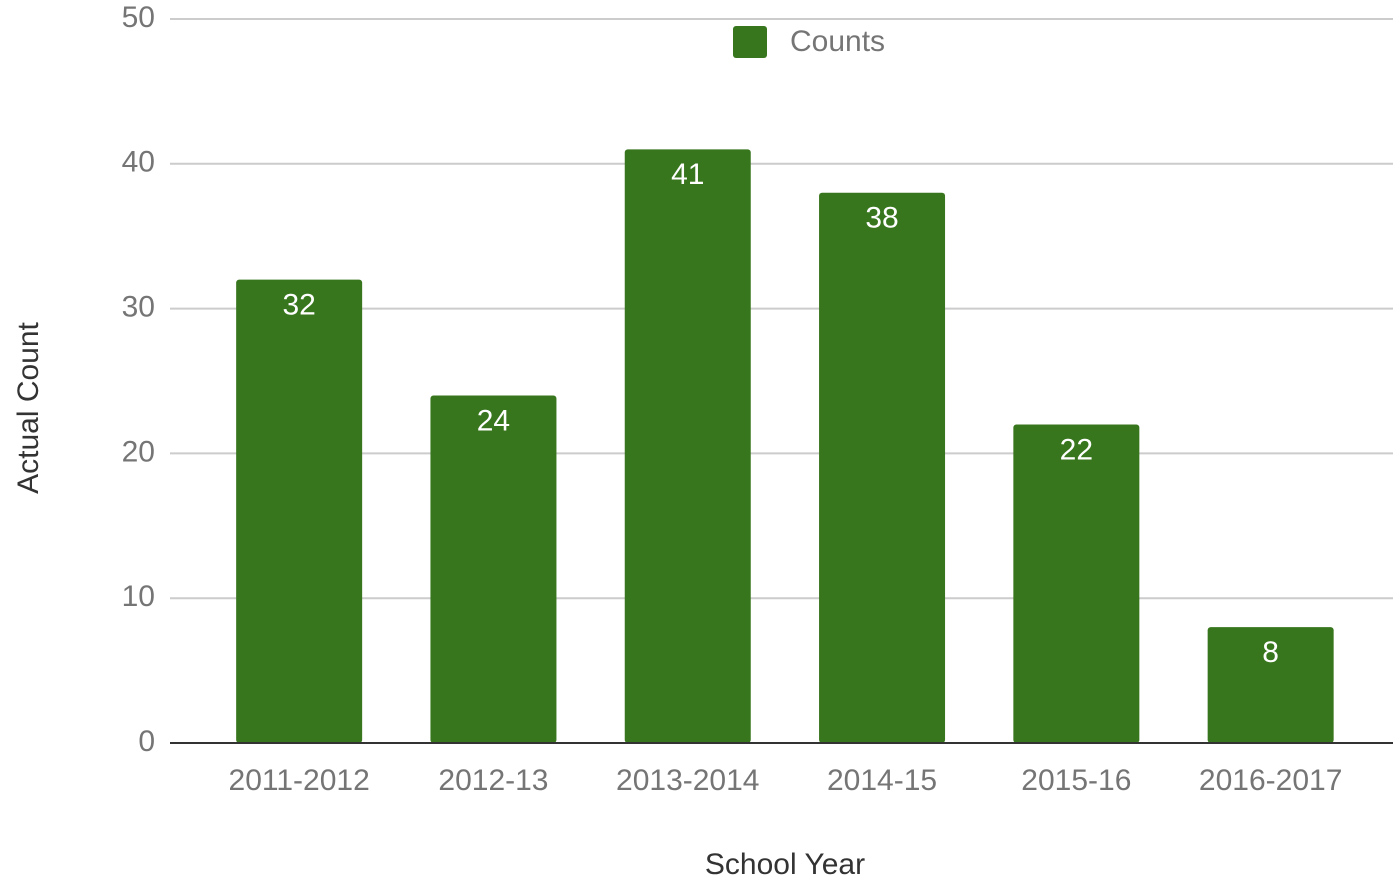 The image size is (1393, 884). I want to click on y-tick-label: 40, so click(138, 162).